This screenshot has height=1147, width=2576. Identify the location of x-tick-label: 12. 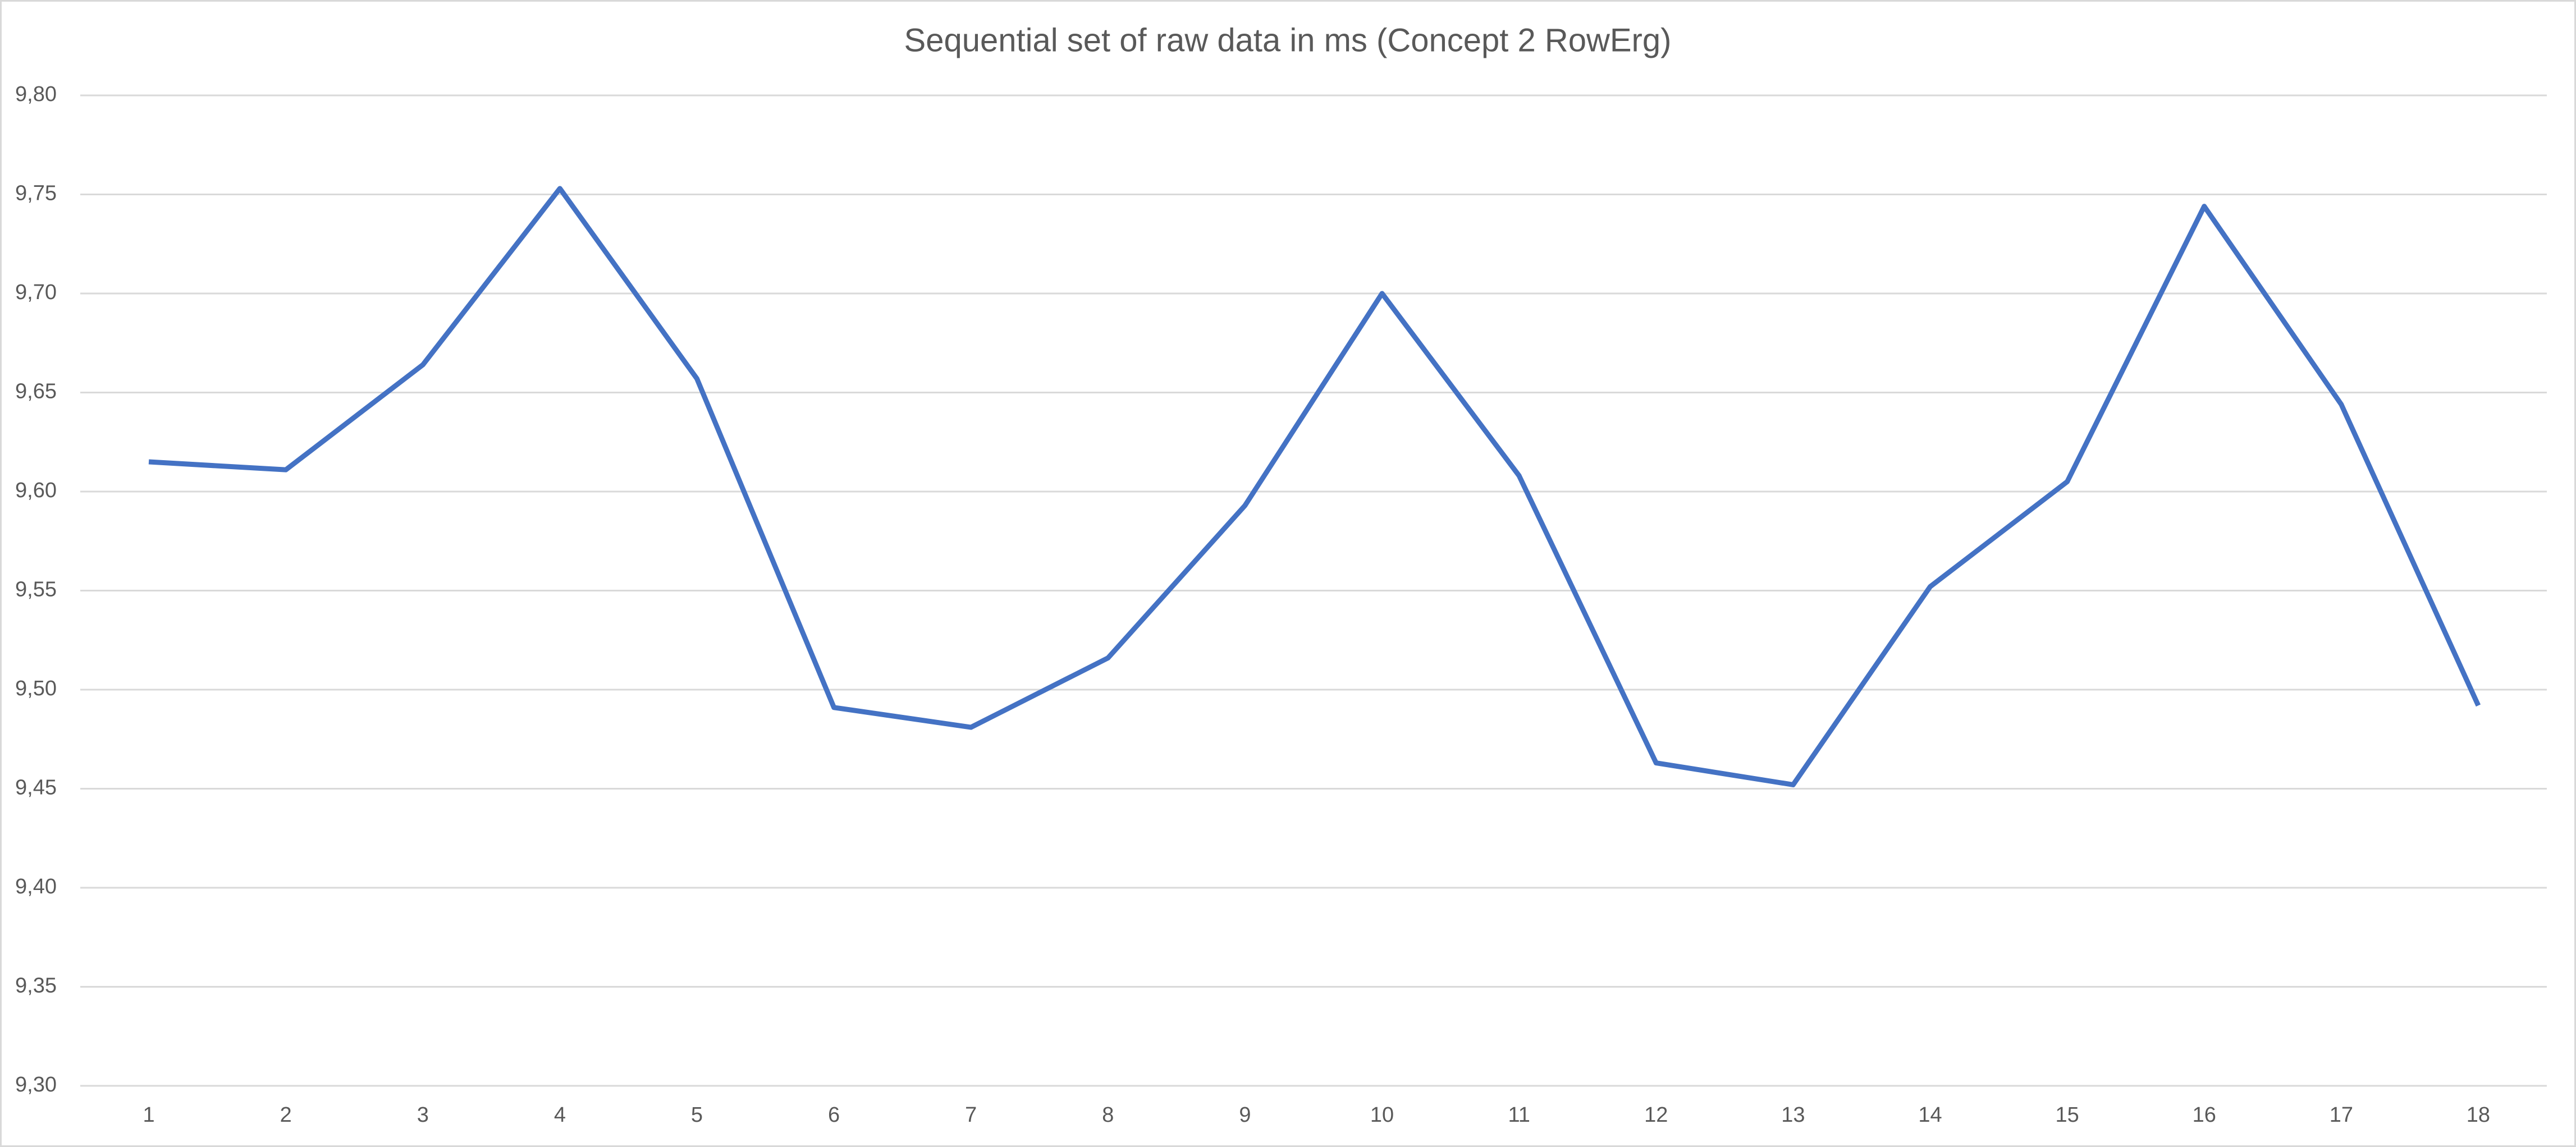
(1656, 1115).